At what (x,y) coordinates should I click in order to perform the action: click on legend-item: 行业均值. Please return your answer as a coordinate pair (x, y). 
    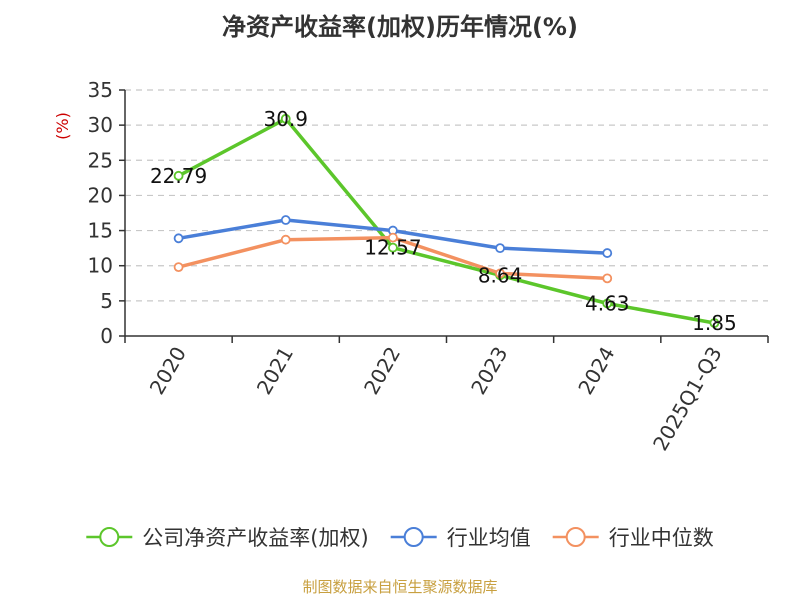
    Looking at the image, I should click on (460, 538).